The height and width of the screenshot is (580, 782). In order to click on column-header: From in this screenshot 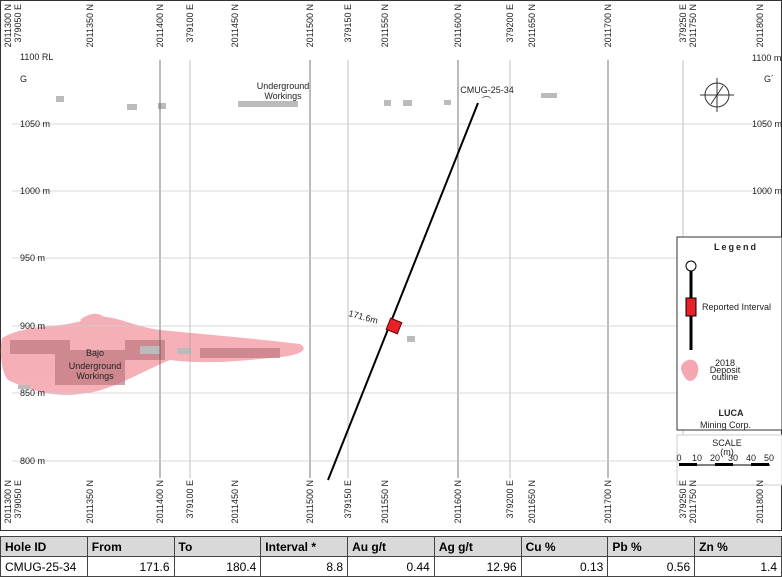, I will do `click(130, 546)`.